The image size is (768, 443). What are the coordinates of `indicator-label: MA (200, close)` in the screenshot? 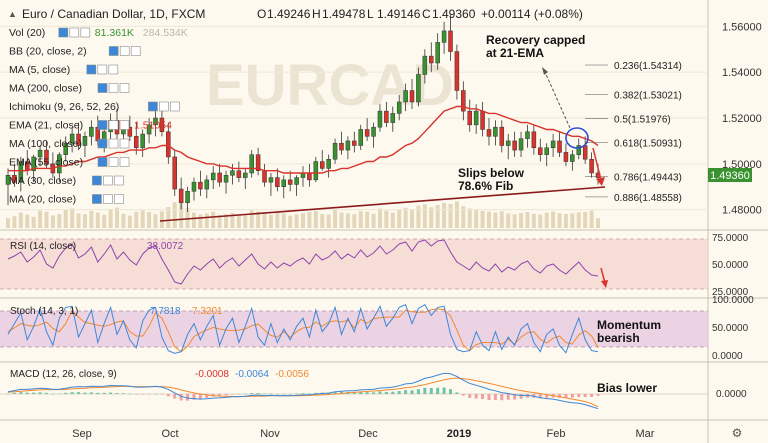 It's located at (45, 89).